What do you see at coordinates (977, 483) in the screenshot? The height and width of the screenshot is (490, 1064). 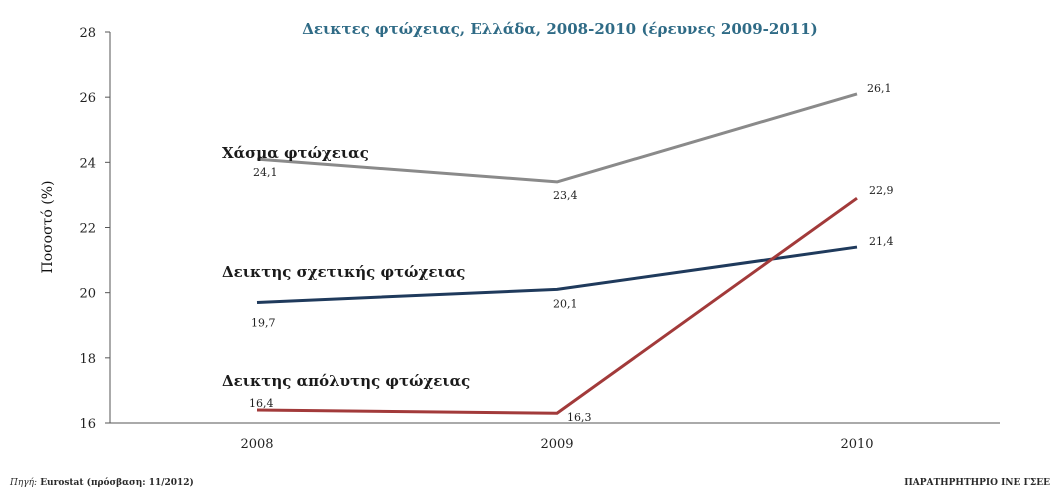 I see `footer-credit: ΠΑΡΑΤΗΡΗΤΗΡΙΟ ΙΝΕ ΓΣΕΕ` at bounding box center [977, 483].